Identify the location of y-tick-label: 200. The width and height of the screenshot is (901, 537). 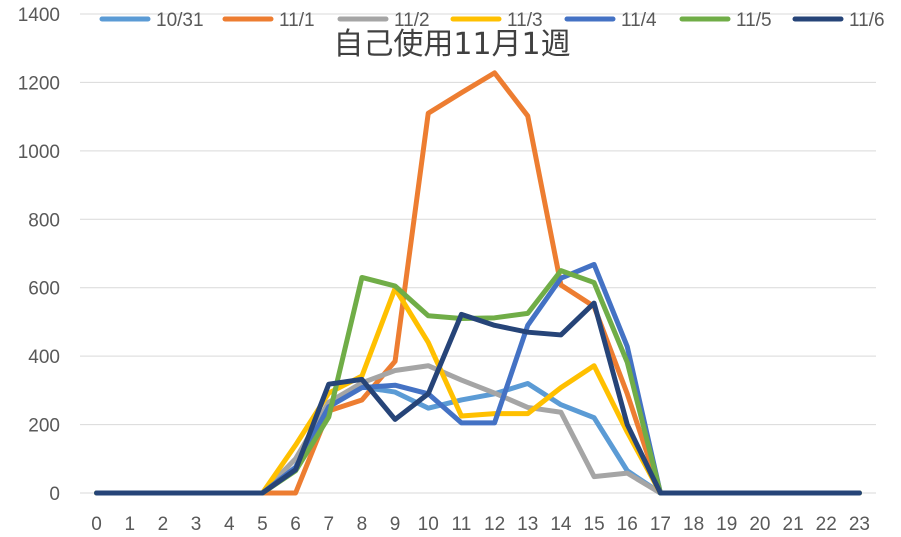
(44, 426).